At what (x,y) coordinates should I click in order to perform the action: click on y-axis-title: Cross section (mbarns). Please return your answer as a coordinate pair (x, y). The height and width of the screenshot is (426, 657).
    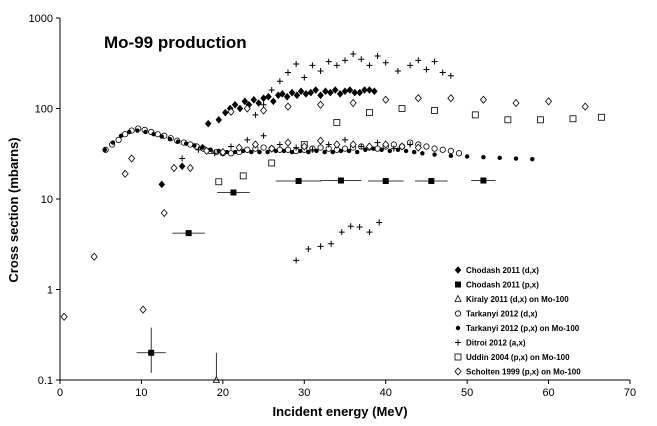
    Looking at the image, I should click on (13, 209).